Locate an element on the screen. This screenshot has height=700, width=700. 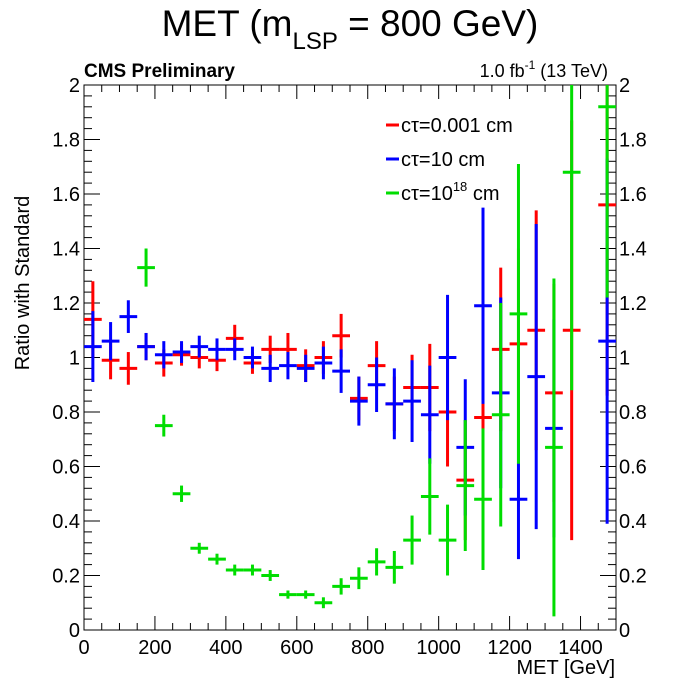
x-tick-label: 1200 is located at coordinates (509, 648).